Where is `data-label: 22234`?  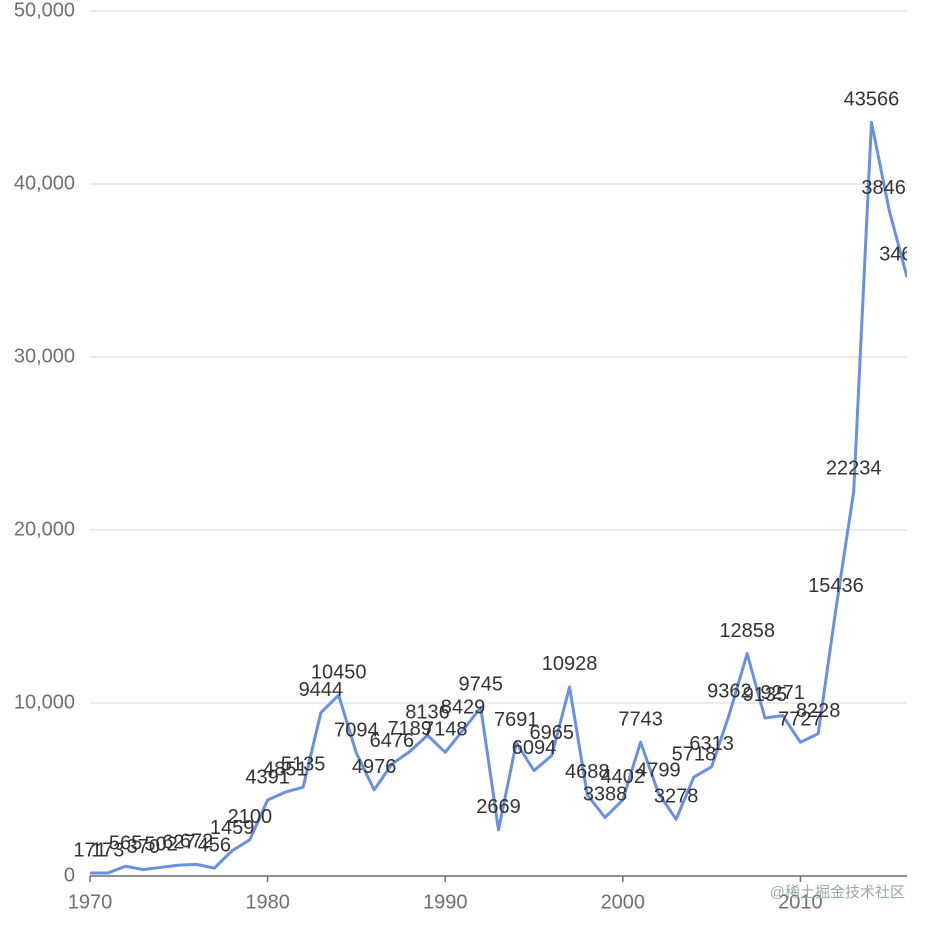 data-label: 22234 is located at coordinates (854, 469).